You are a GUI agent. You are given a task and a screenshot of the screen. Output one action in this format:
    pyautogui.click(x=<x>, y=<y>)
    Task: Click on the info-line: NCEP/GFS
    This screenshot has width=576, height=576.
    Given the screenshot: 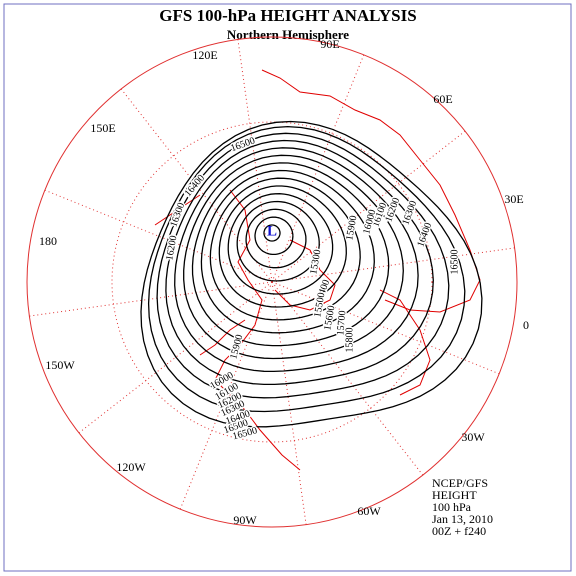 What is the action you would take?
    pyautogui.click(x=460, y=483)
    